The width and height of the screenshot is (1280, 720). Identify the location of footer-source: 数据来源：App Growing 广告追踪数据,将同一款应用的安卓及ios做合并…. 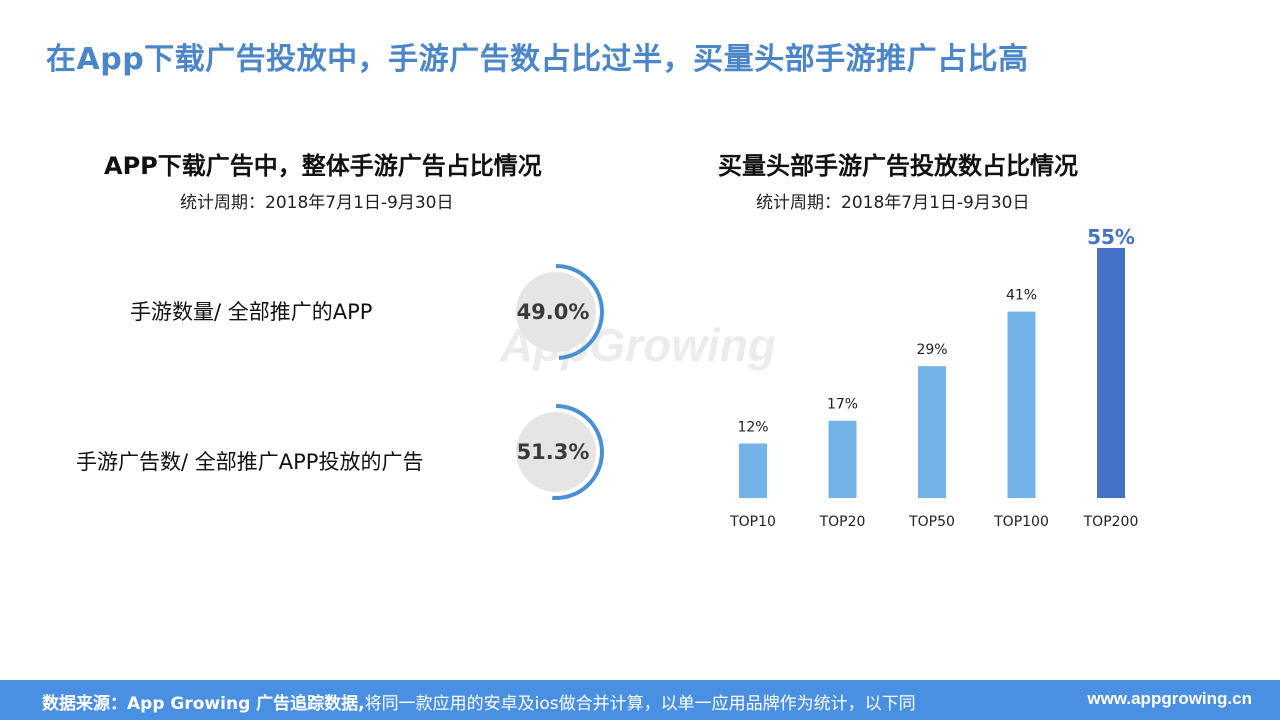
(479, 701).